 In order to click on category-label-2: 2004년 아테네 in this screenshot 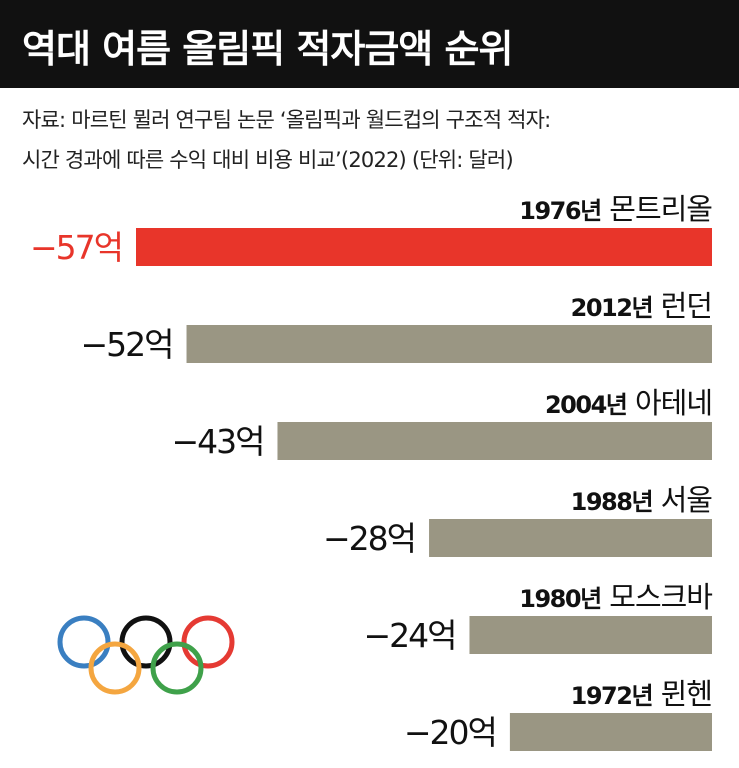, I will do `click(628, 403)`.